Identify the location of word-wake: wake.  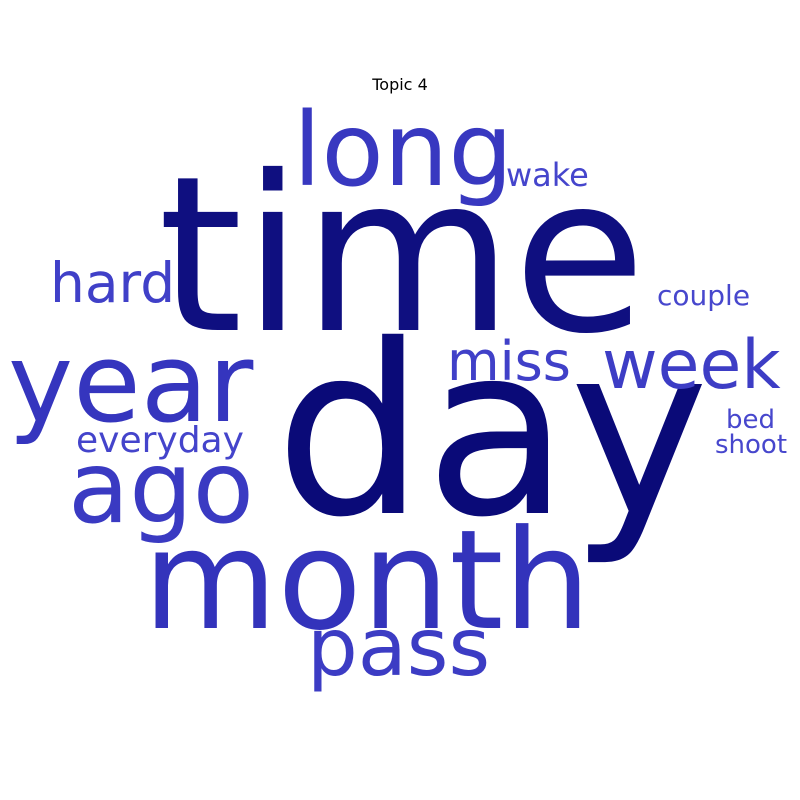
(547, 175).